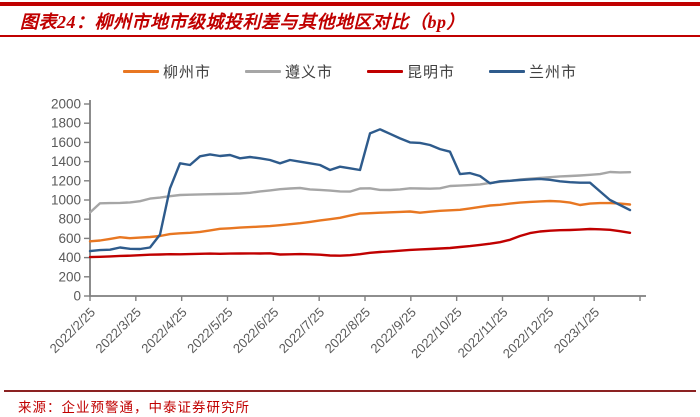 The width and height of the screenshot is (700, 417). I want to click on y-tick-label: 800, so click(69, 219).